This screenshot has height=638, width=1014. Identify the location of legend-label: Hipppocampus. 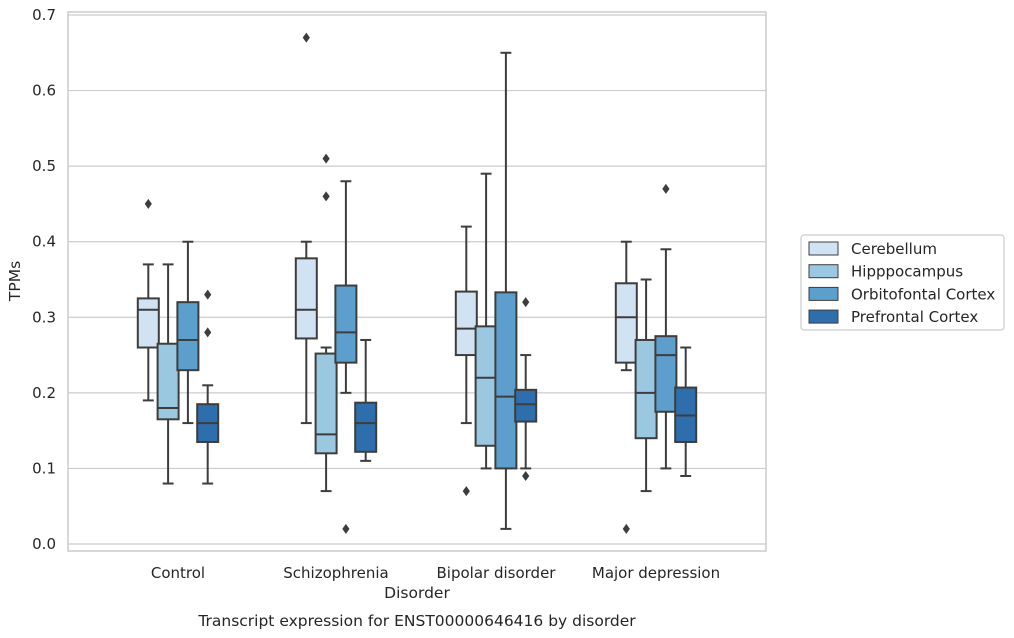
(907, 272).